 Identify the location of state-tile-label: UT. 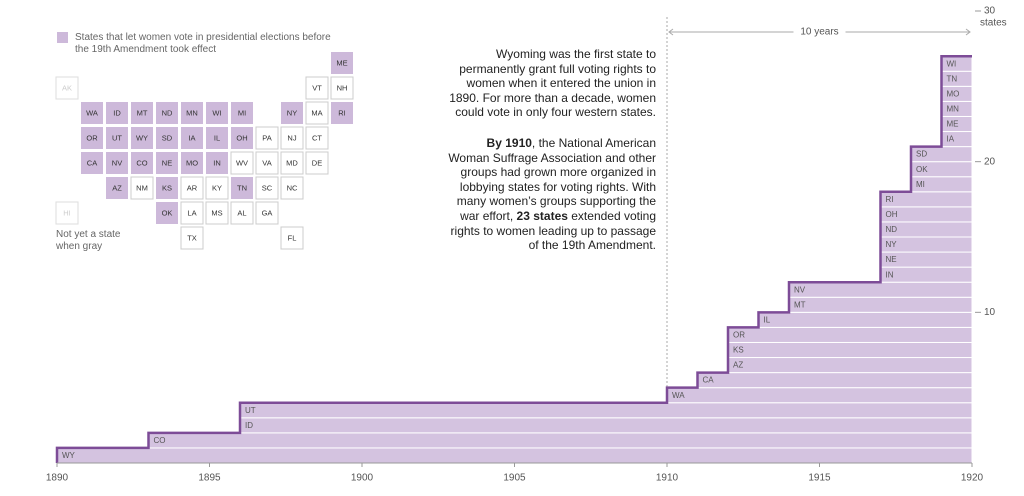
(117, 137).